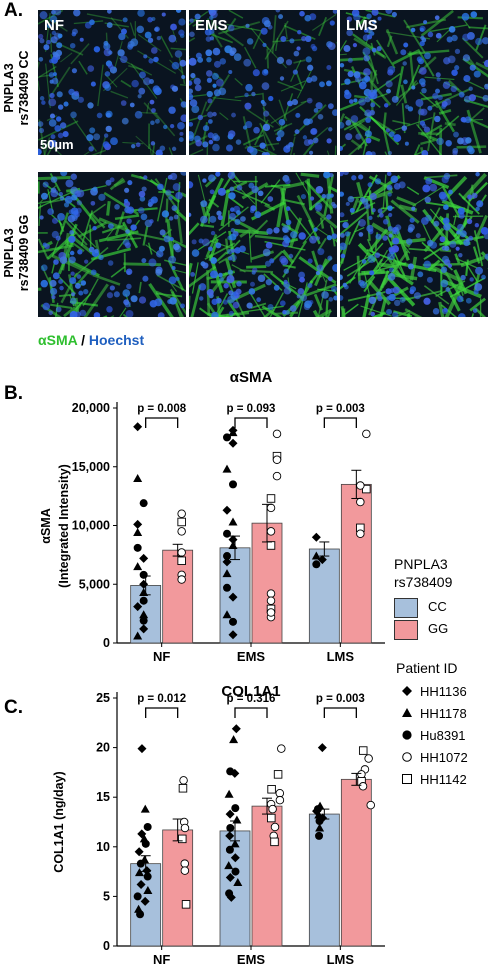 This screenshot has height=972, width=498. What do you see at coordinates (161, 959) in the screenshot?
I see `chart-c-xtick-label-nf: NF` at bounding box center [161, 959].